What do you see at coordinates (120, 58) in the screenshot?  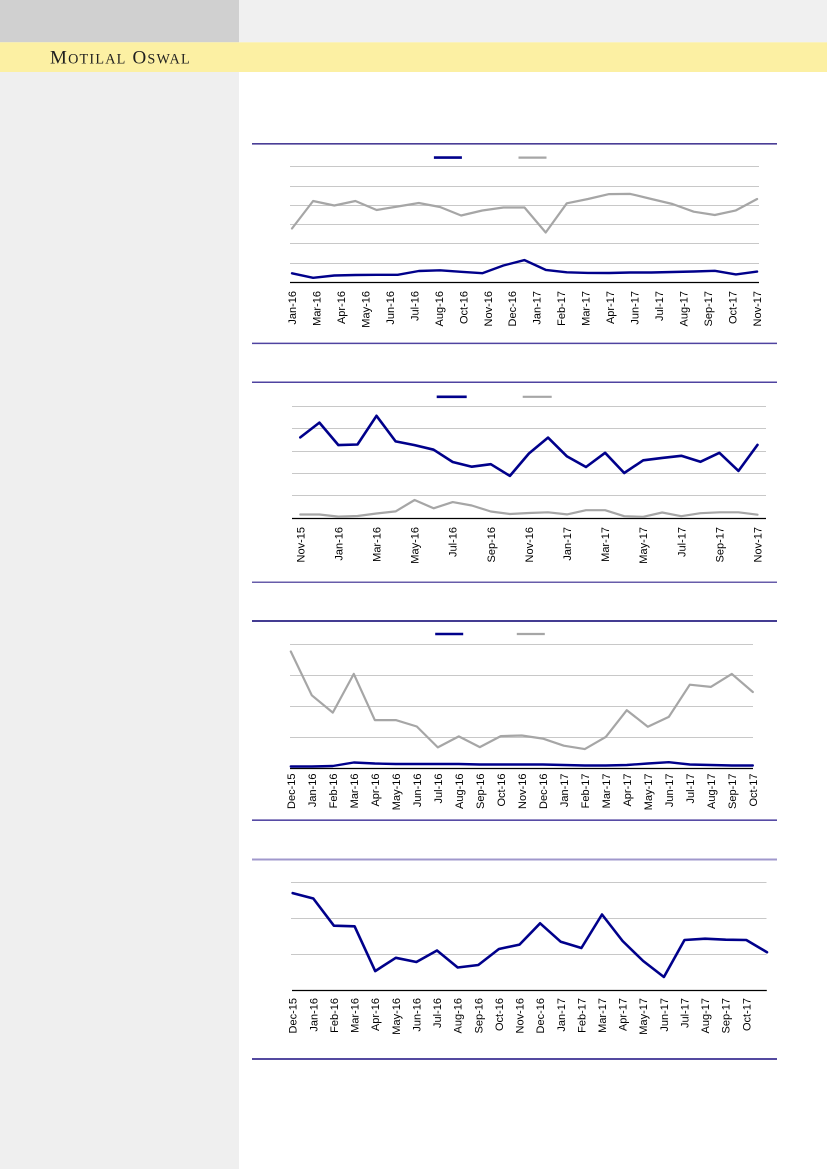 I see `svg-text: MOTILAL OSWAL` at bounding box center [120, 58].